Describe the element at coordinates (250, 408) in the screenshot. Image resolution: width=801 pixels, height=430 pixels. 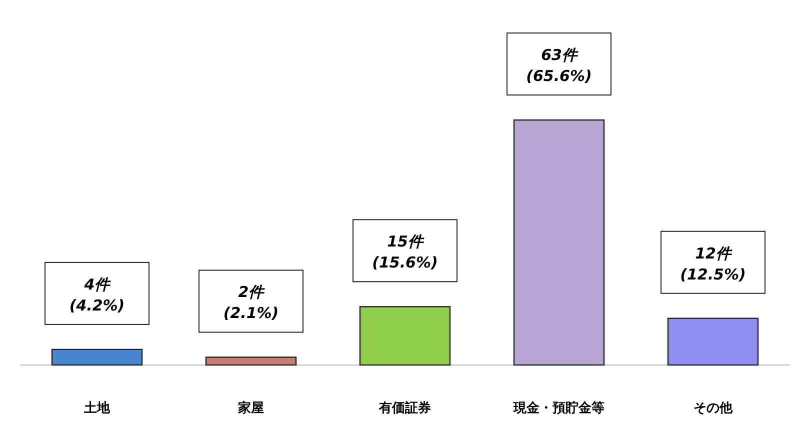
I see `x-tick-label: 家屋` at that location.